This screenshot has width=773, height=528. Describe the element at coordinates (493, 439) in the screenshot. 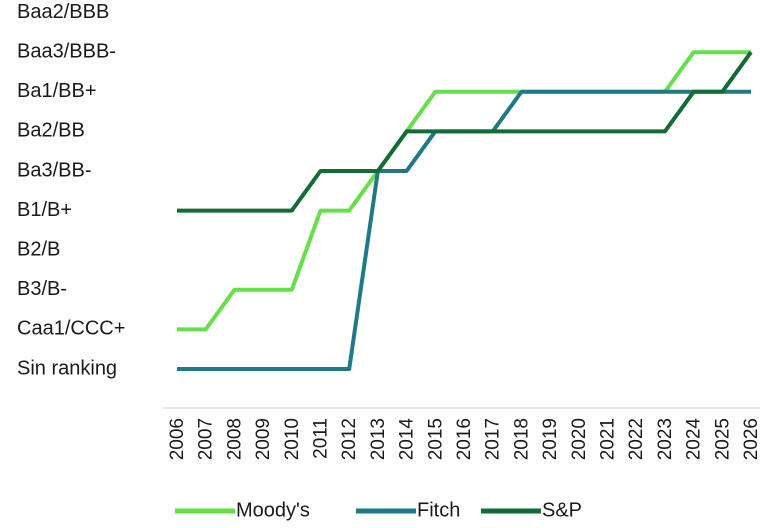

I see `x-tick-label-2017: 2017` at that location.